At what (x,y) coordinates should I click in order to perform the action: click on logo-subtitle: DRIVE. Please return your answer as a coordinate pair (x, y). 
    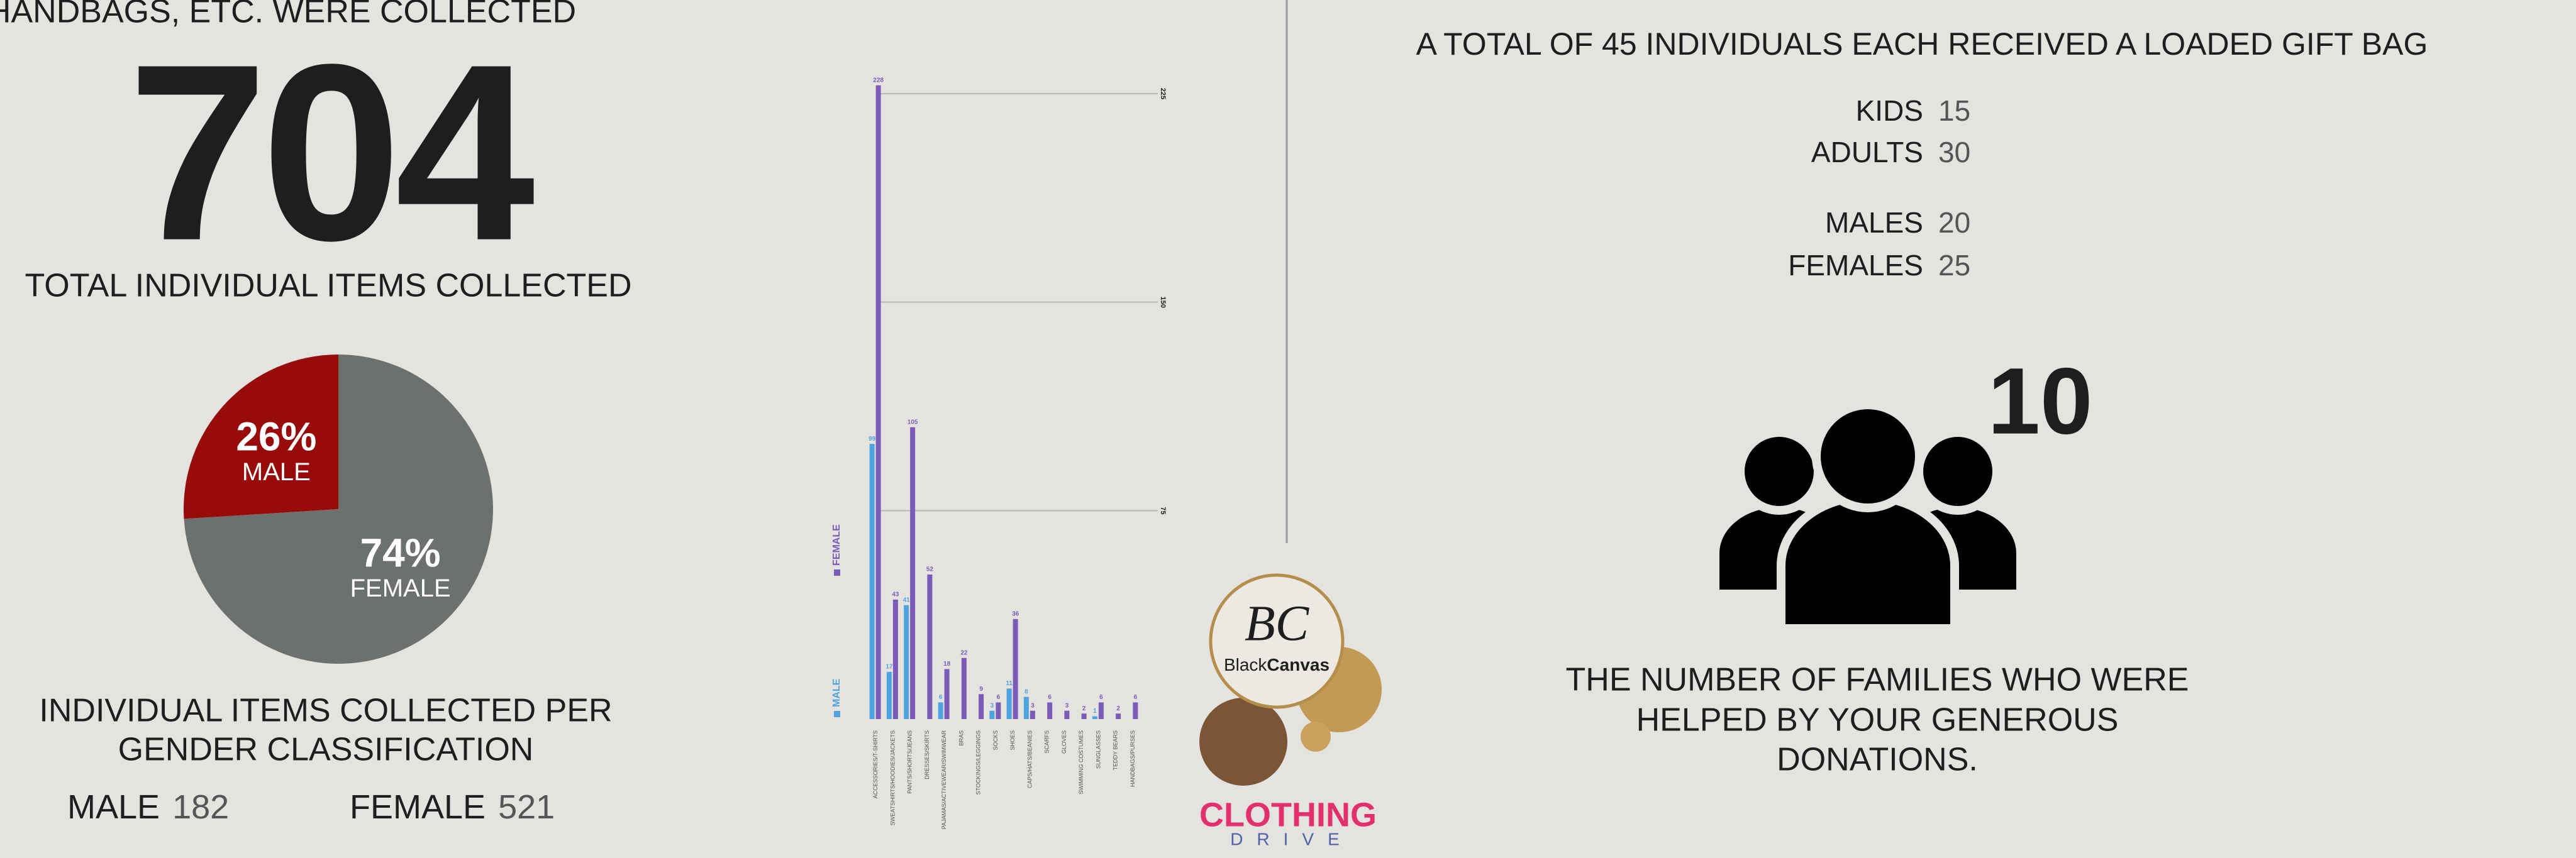
    Looking at the image, I should click on (1291, 839).